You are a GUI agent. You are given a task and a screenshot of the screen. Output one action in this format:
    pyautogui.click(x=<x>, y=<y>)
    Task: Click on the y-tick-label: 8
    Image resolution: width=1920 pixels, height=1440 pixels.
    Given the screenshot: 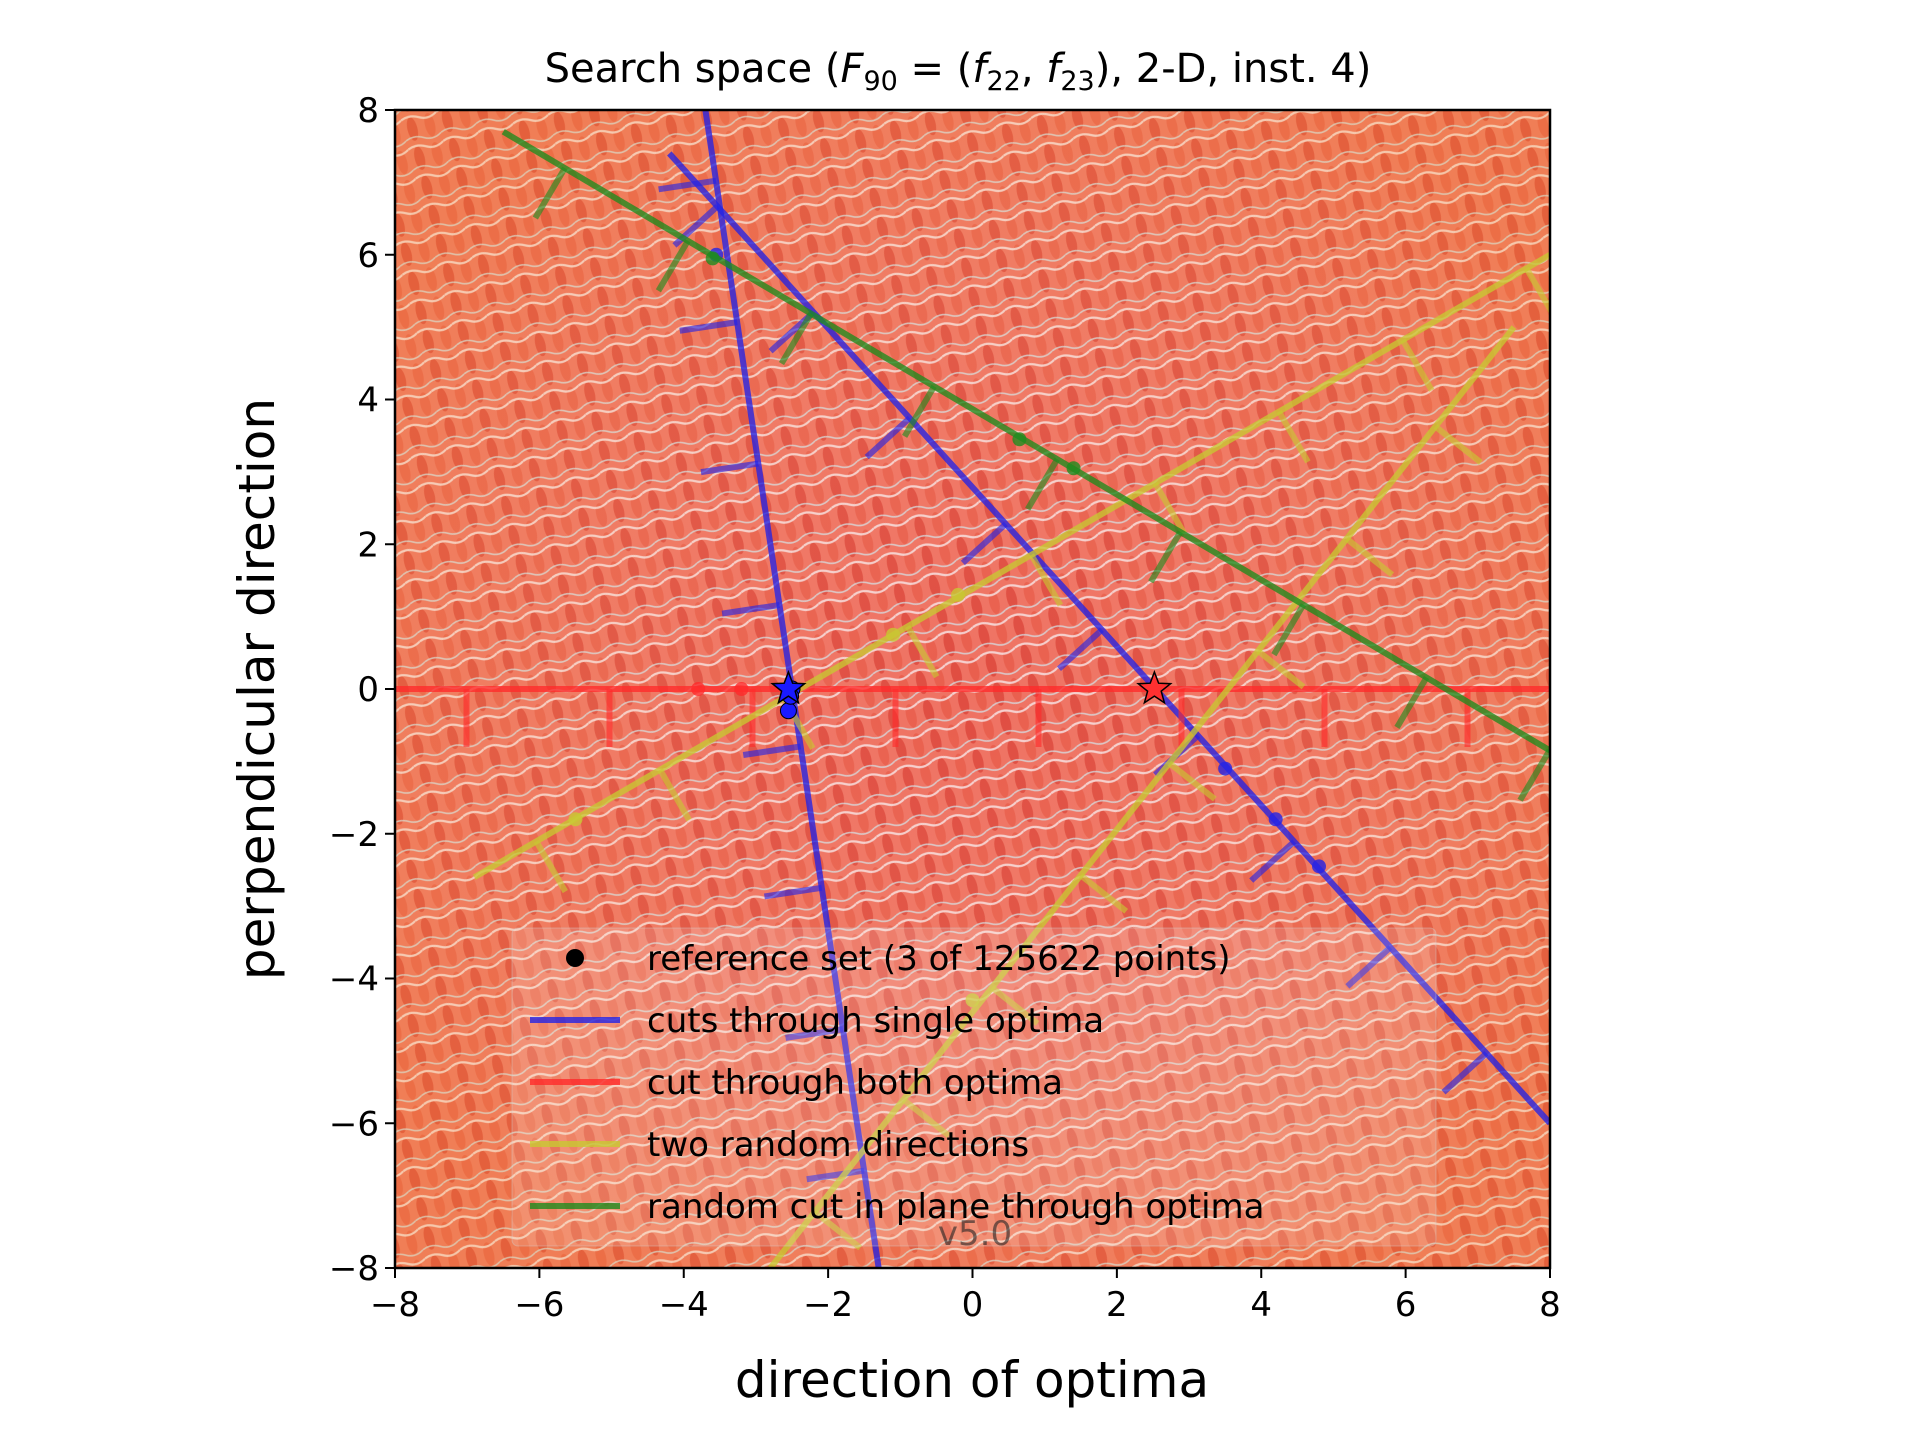 What is the action you would take?
    pyautogui.click(x=368, y=111)
    